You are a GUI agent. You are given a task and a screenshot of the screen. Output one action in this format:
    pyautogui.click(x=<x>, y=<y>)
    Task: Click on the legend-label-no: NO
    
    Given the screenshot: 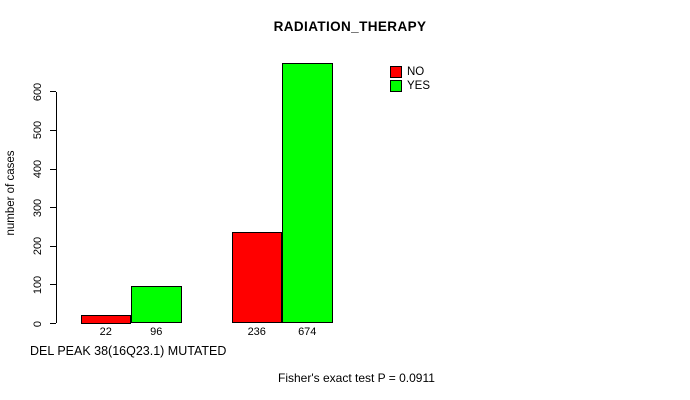 What is the action you would take?
    pyautogui.click(x=416, y=72)
    